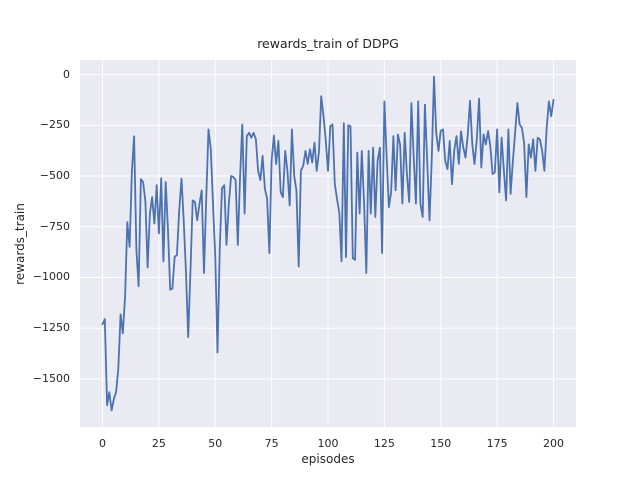  I want to click on x-tick-label: 75, so click(271, 443).